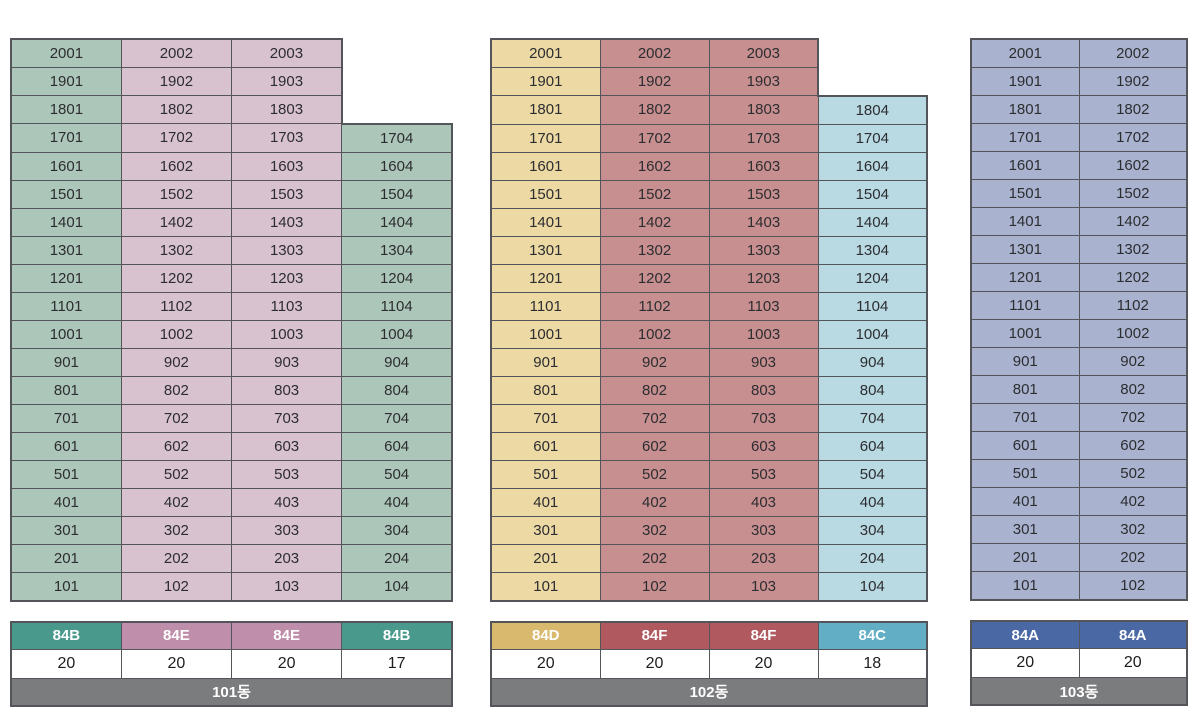 The width and height of the screenshot is (1200, 724). I want to click on unit-type-cell: 84E, so click(286, 635).